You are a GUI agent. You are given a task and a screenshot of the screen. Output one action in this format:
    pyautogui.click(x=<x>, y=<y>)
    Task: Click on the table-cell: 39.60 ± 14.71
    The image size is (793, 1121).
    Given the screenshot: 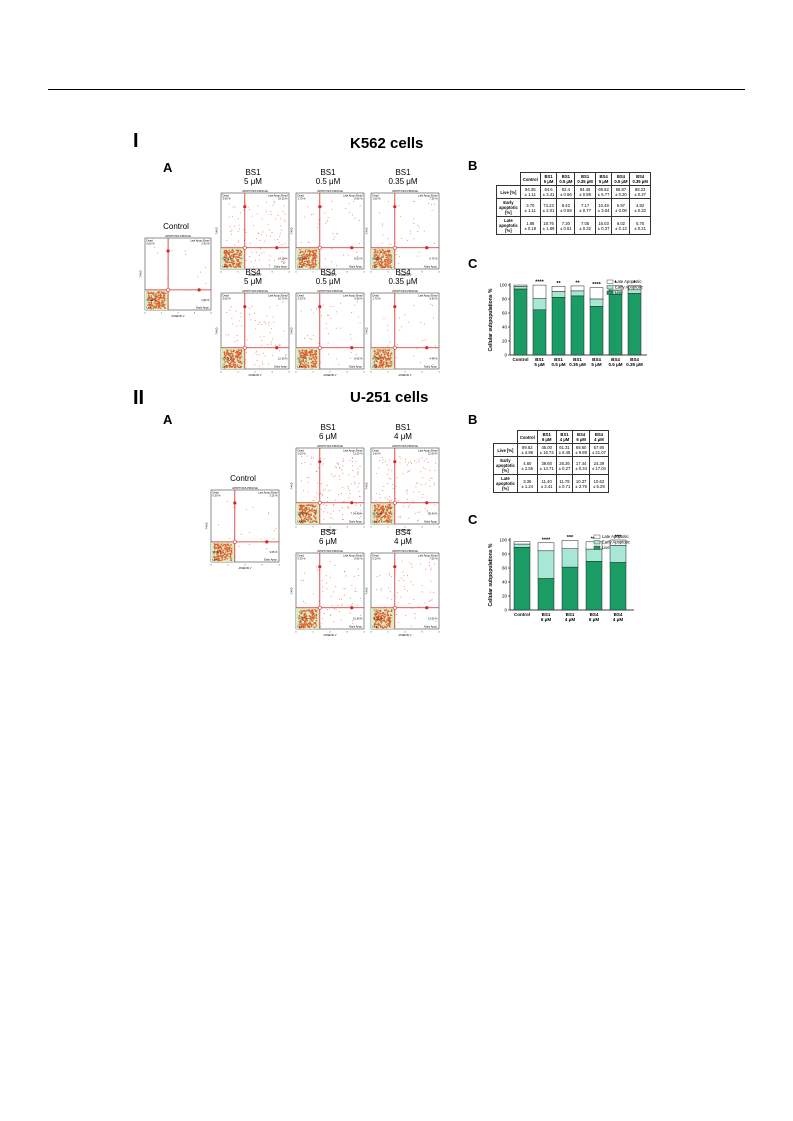 What is the action you would take?
    pyautogui.click(x=546, y=465)
    